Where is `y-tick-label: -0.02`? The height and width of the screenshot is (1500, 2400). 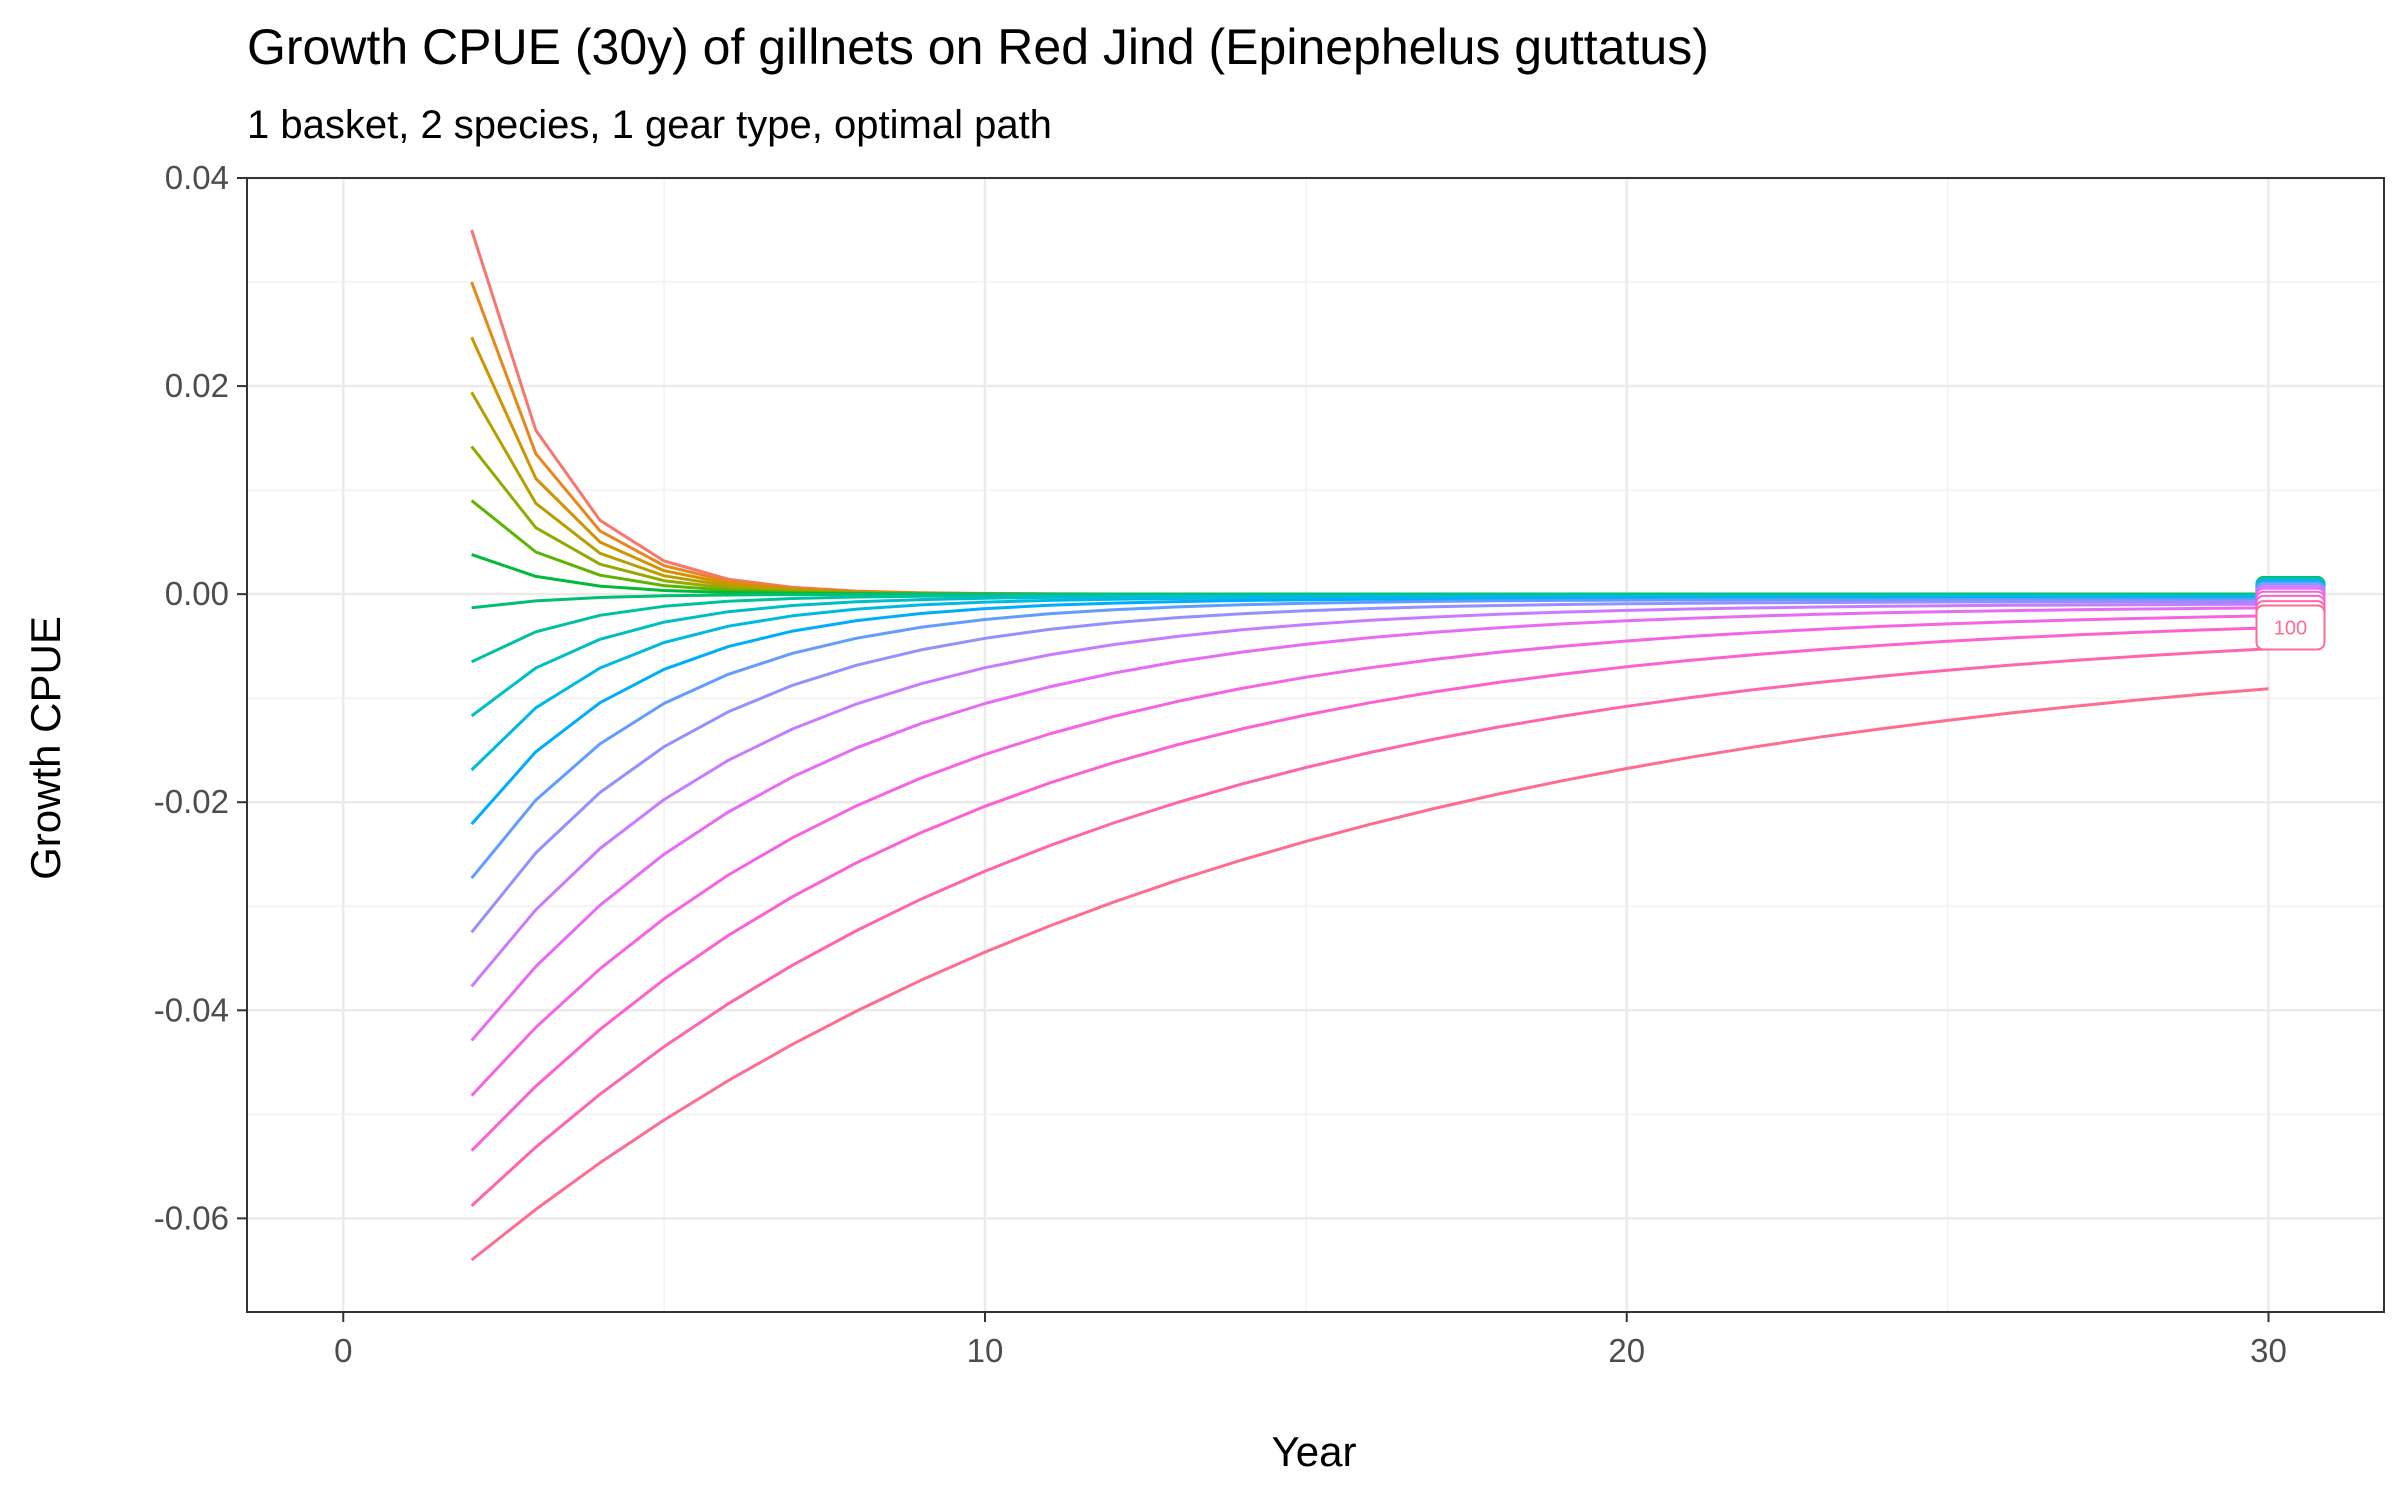
y-tick-label: -0.02 is located at coordinates (191, 801).